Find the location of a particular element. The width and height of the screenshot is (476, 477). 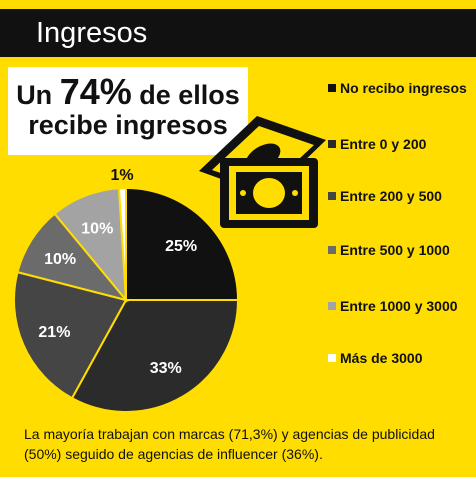

legend-label: Entre 1000 y 3000 is located at coordinates (399, 306).